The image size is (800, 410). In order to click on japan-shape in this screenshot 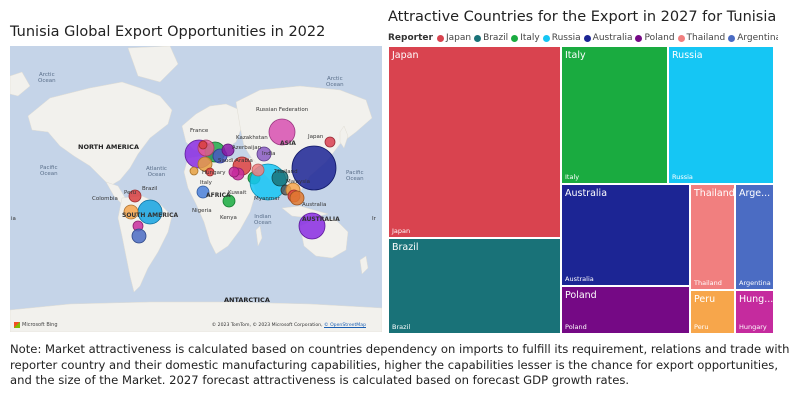, I will do `click(344, 137)`.